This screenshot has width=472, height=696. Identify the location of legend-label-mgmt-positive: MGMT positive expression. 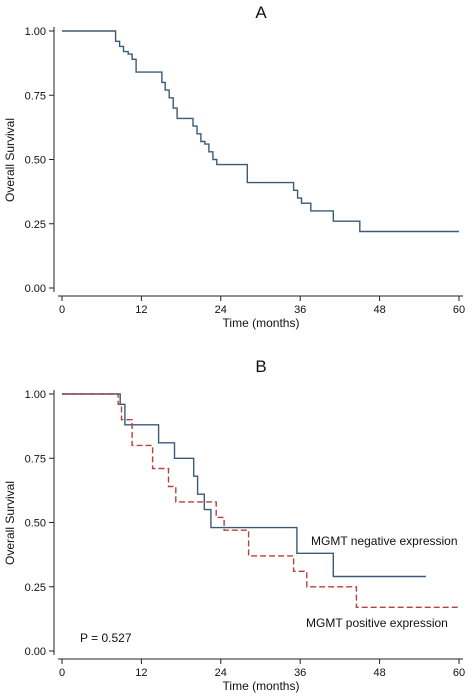
(377, 623).